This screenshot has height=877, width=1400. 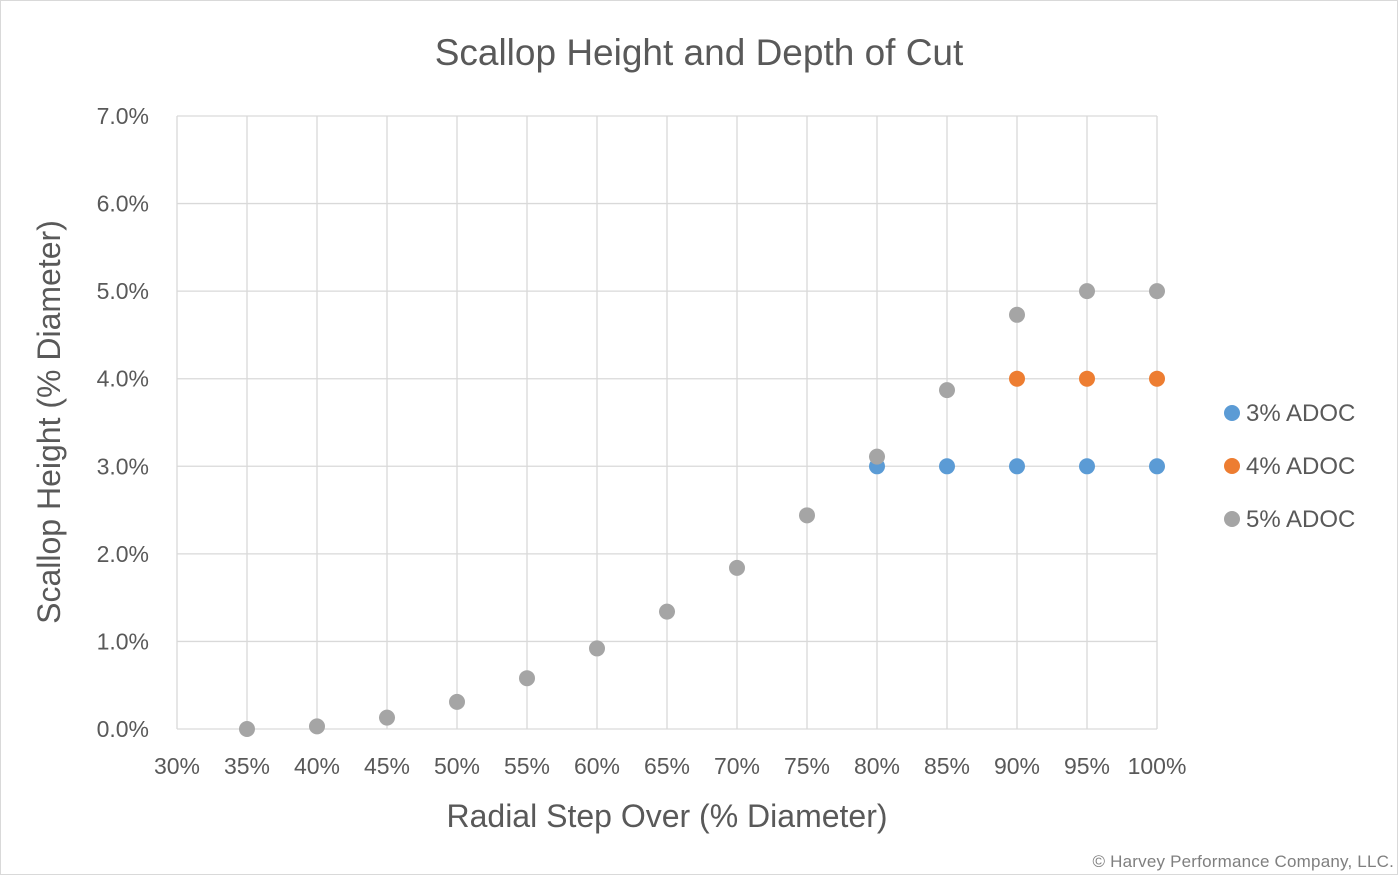 What do you see at coordinates (667, 766) in the screenshot?
I see `x-tick-label: 65%` at bounding box center [667, 766].